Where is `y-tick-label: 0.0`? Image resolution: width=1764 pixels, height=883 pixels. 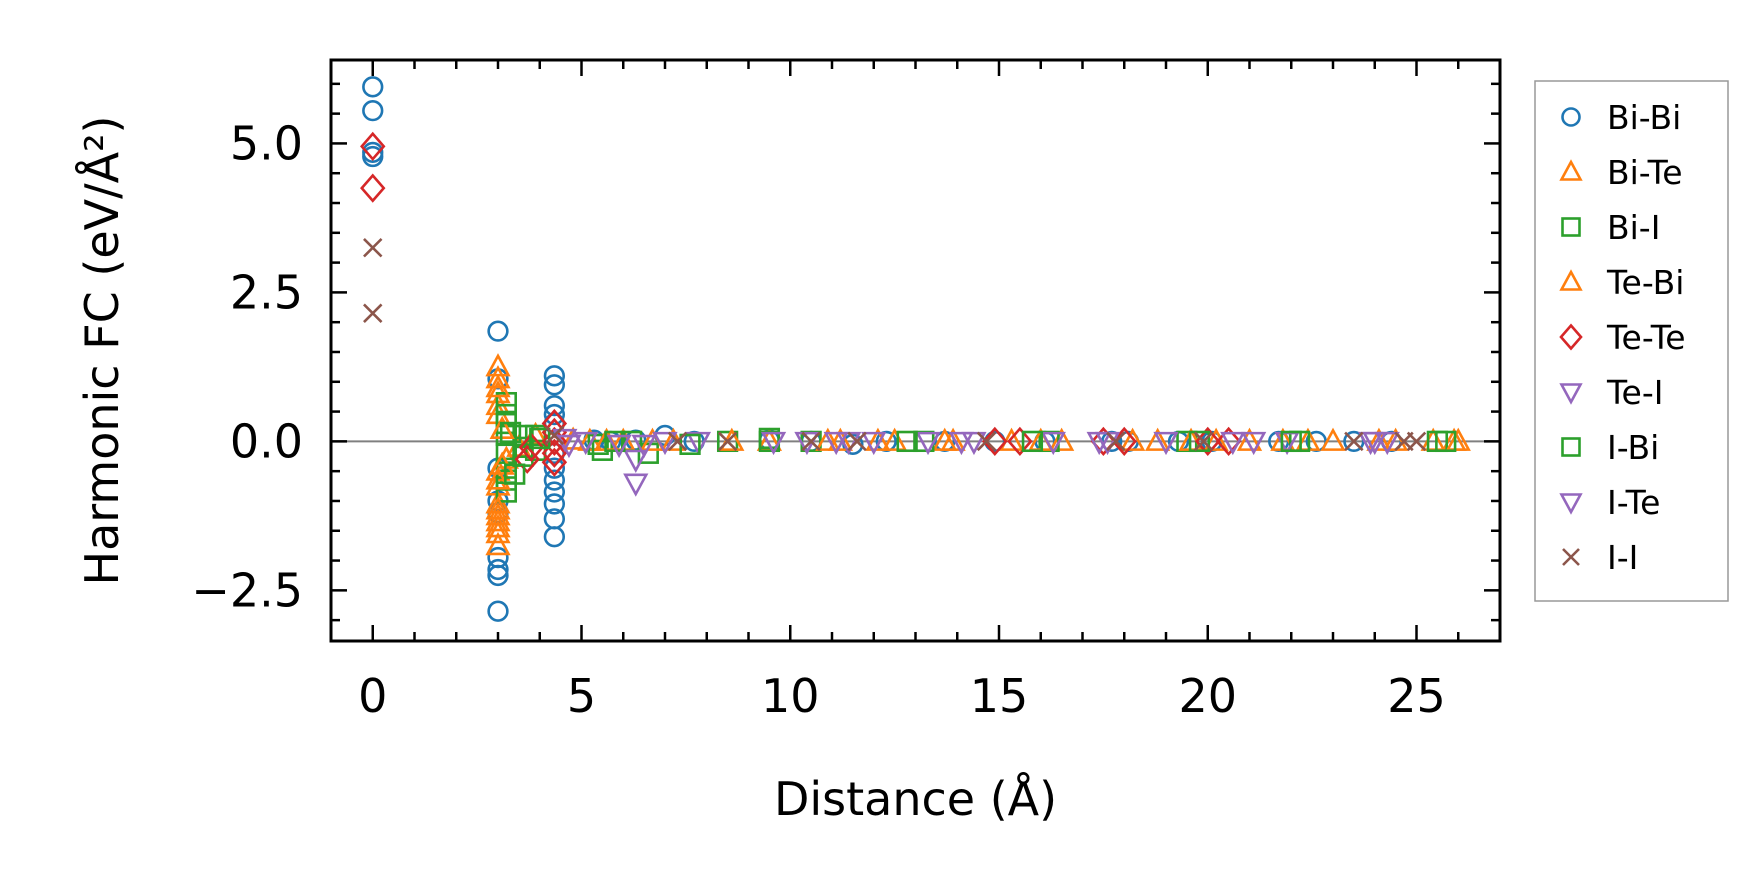 y-tick-label: 0.0 is located at coordinates (266, 441).